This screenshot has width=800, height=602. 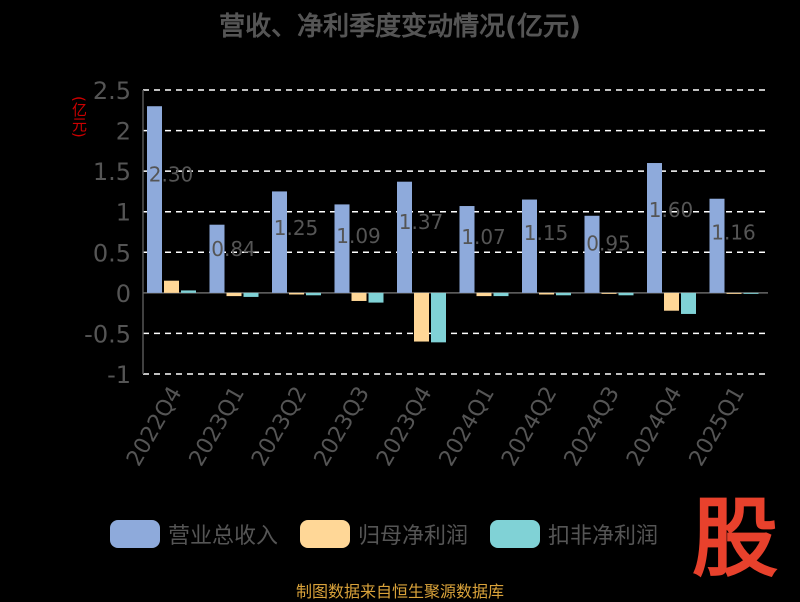 I want to click on x-tick-label: 2024Q1, so click(x=467, y=427).